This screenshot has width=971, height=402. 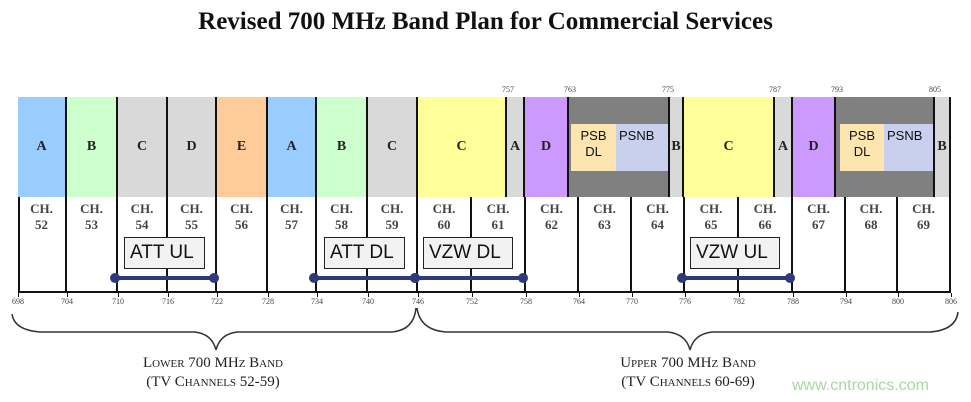 I want to click on channel-cell: CH. 67, so click(x=819, y=245).